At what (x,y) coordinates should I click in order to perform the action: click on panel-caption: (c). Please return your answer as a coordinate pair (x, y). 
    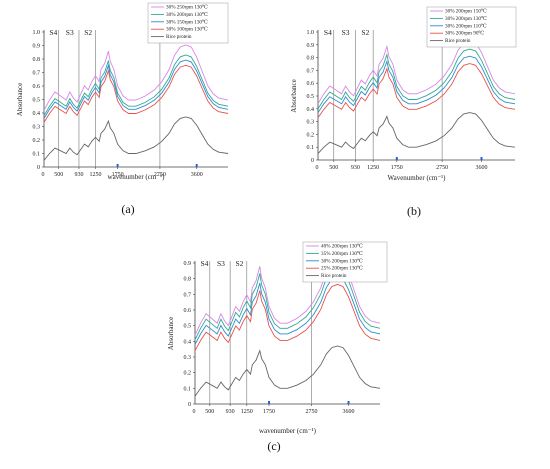
    Looking at the image, I should click on (273, 446).